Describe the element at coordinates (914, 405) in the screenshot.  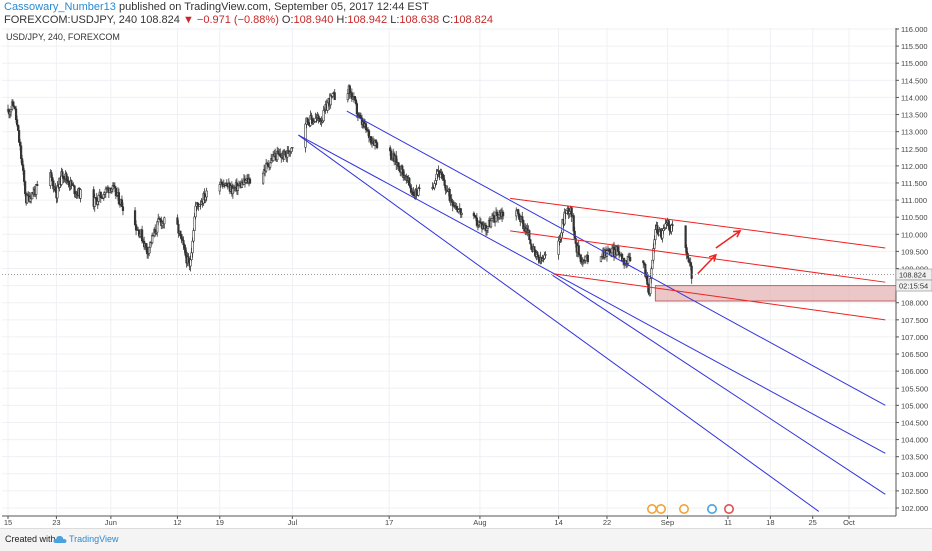
I see `y-tick-label: 105.000` at that location.